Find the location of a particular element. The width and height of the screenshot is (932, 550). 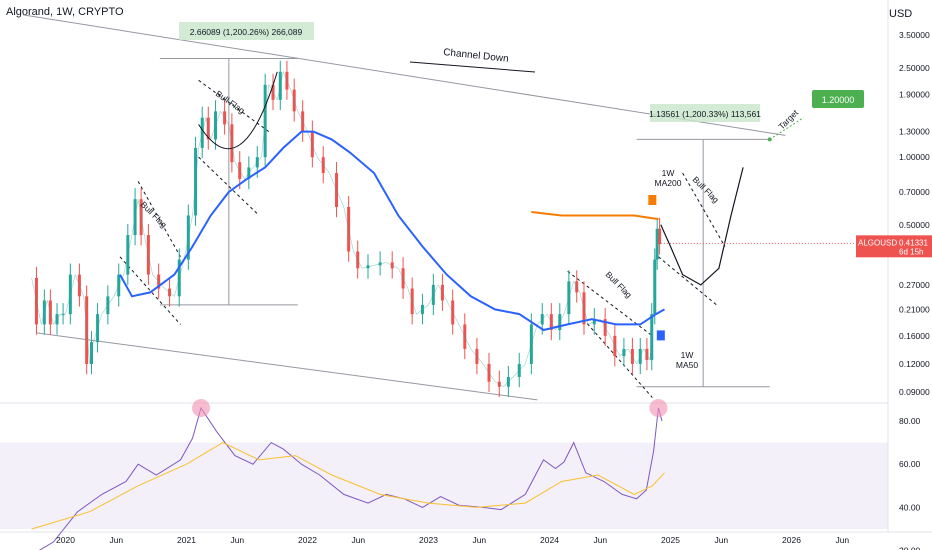

rsi-tick-label: 60.00 is located at coordinates (910, 464).